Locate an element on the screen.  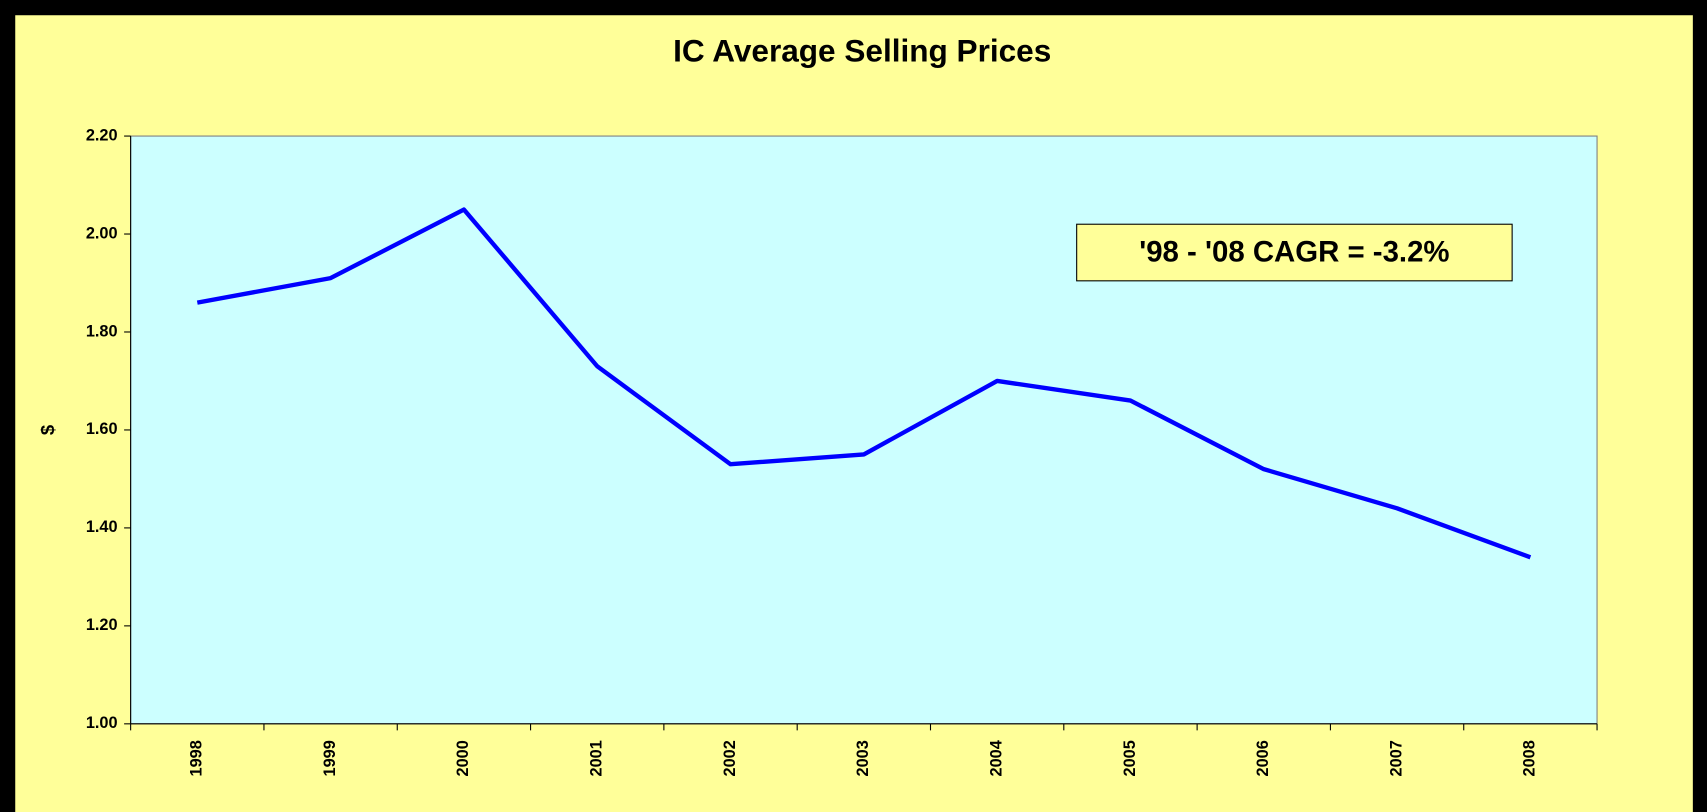
x-tick-label: 2005 is located at coordinates (1130, 758).